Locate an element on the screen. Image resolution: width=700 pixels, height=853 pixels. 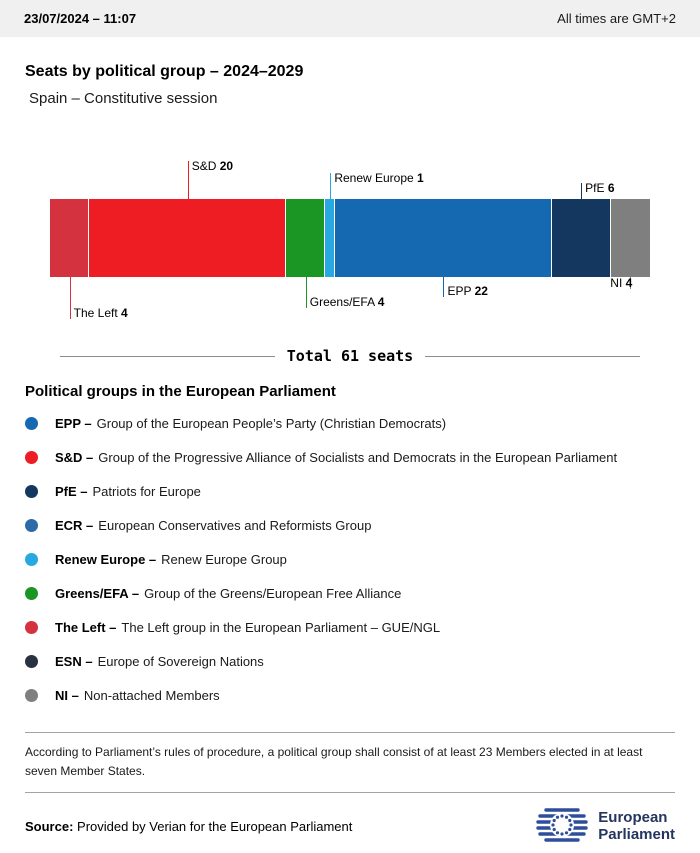
group-abbr: ESN – is located at coordinates (74, 661).